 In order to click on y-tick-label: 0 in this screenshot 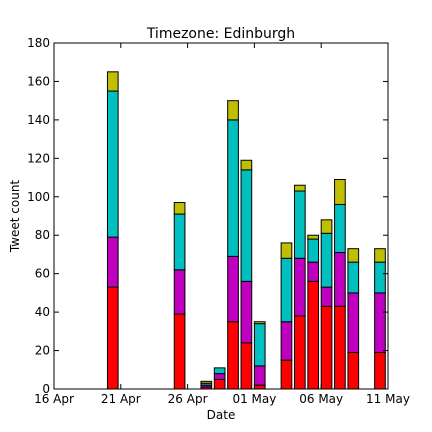, I will do `click(46, 389)`.